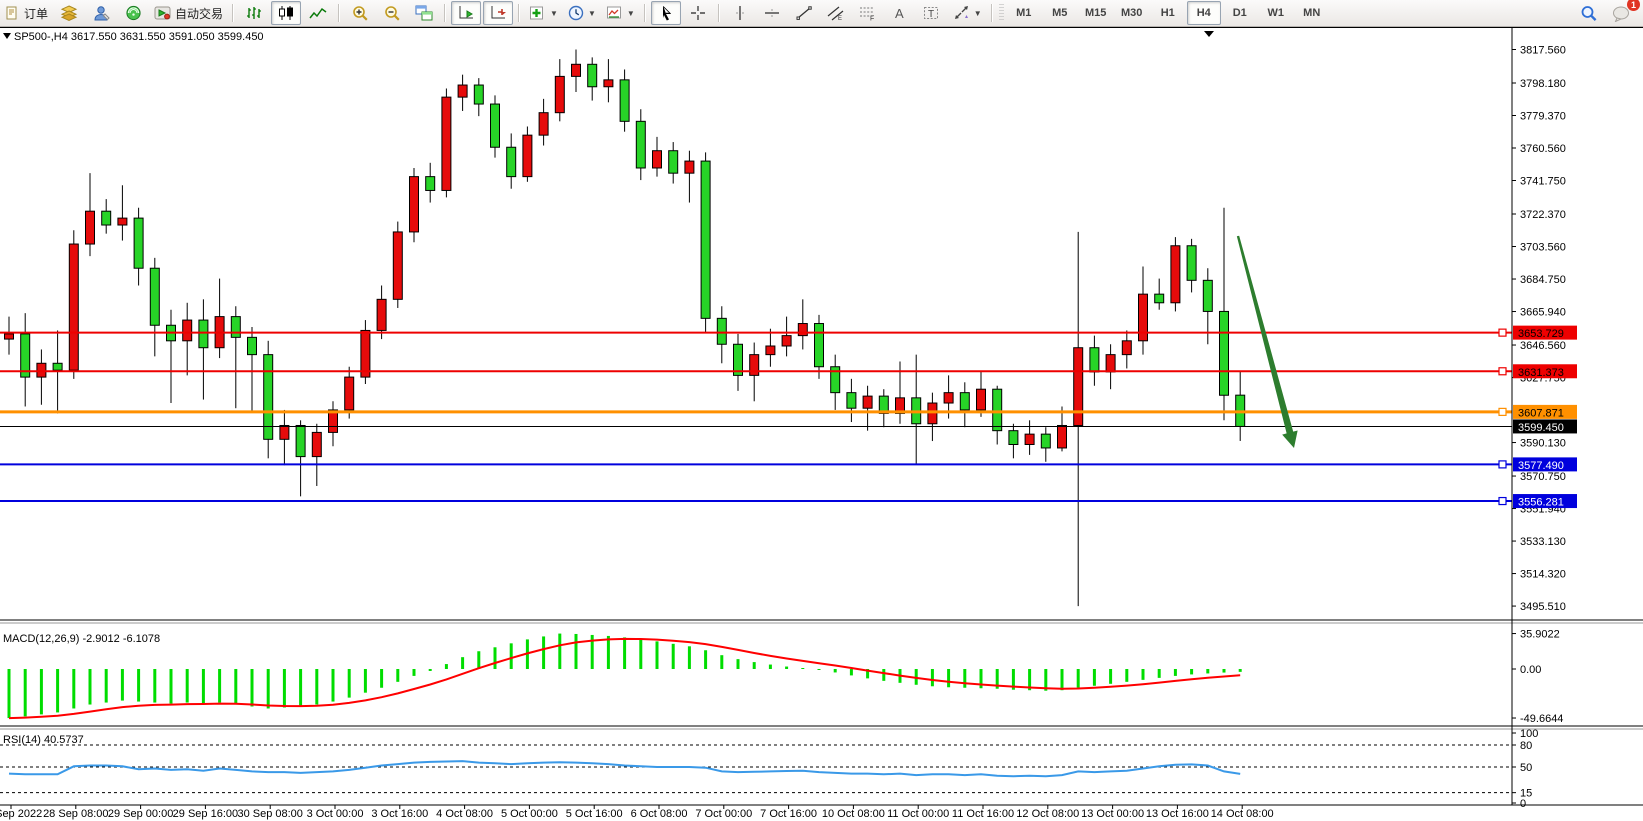  I want to click on svg-text: 29 Sep 00:00, so click(140, 814).